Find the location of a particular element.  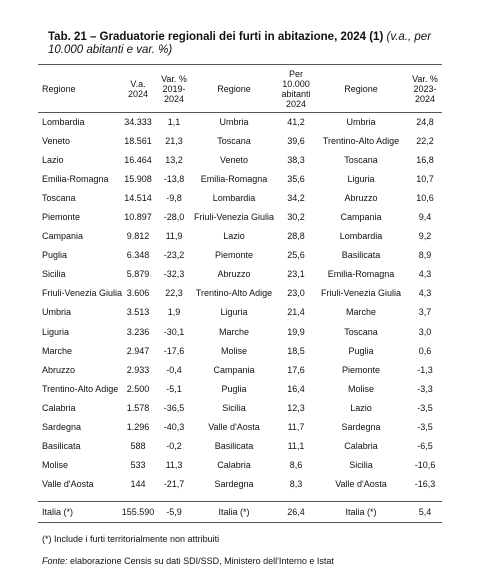

header-line: 2024 is located at coordinates (425, 98).